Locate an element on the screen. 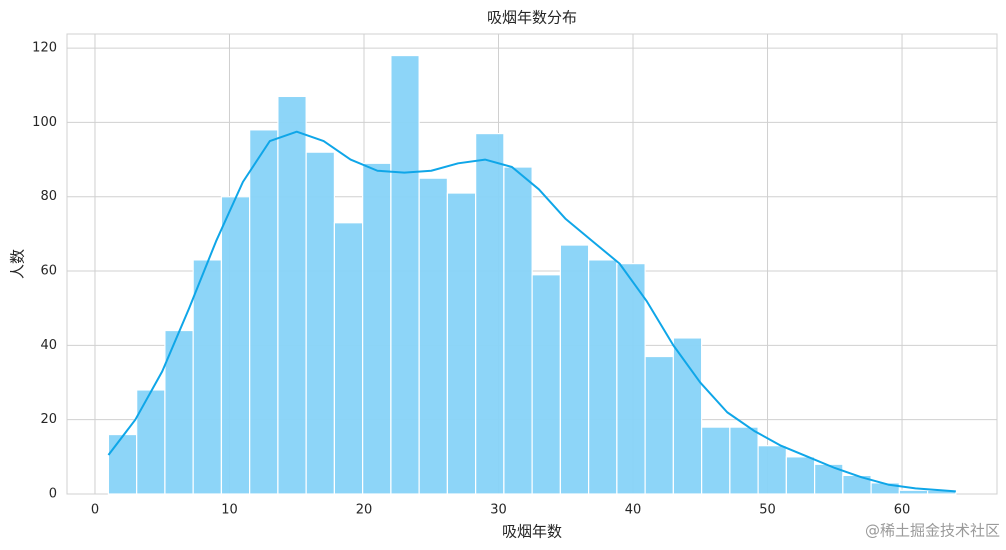  y-tick-label: 100 is located at coordinates (44, 122).